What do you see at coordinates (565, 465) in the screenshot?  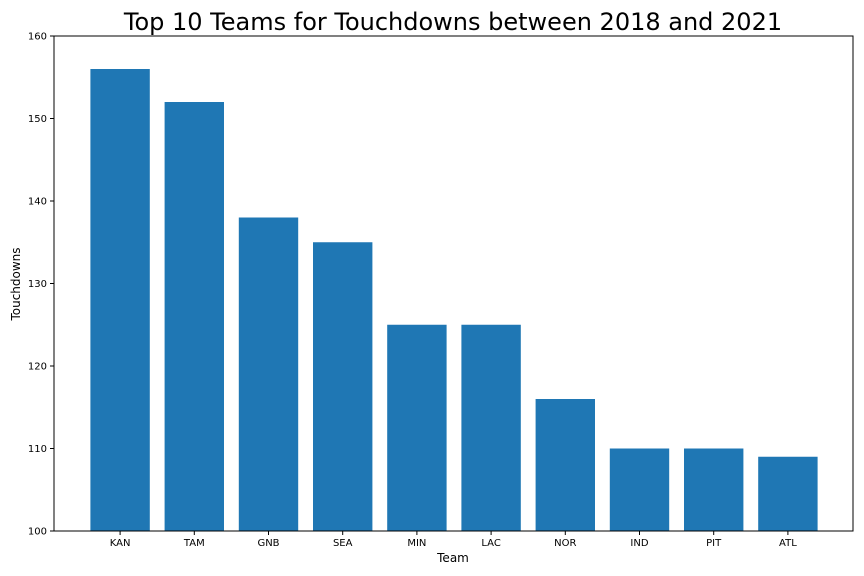 I see `bar-nor` at bounding box center [565, 465].